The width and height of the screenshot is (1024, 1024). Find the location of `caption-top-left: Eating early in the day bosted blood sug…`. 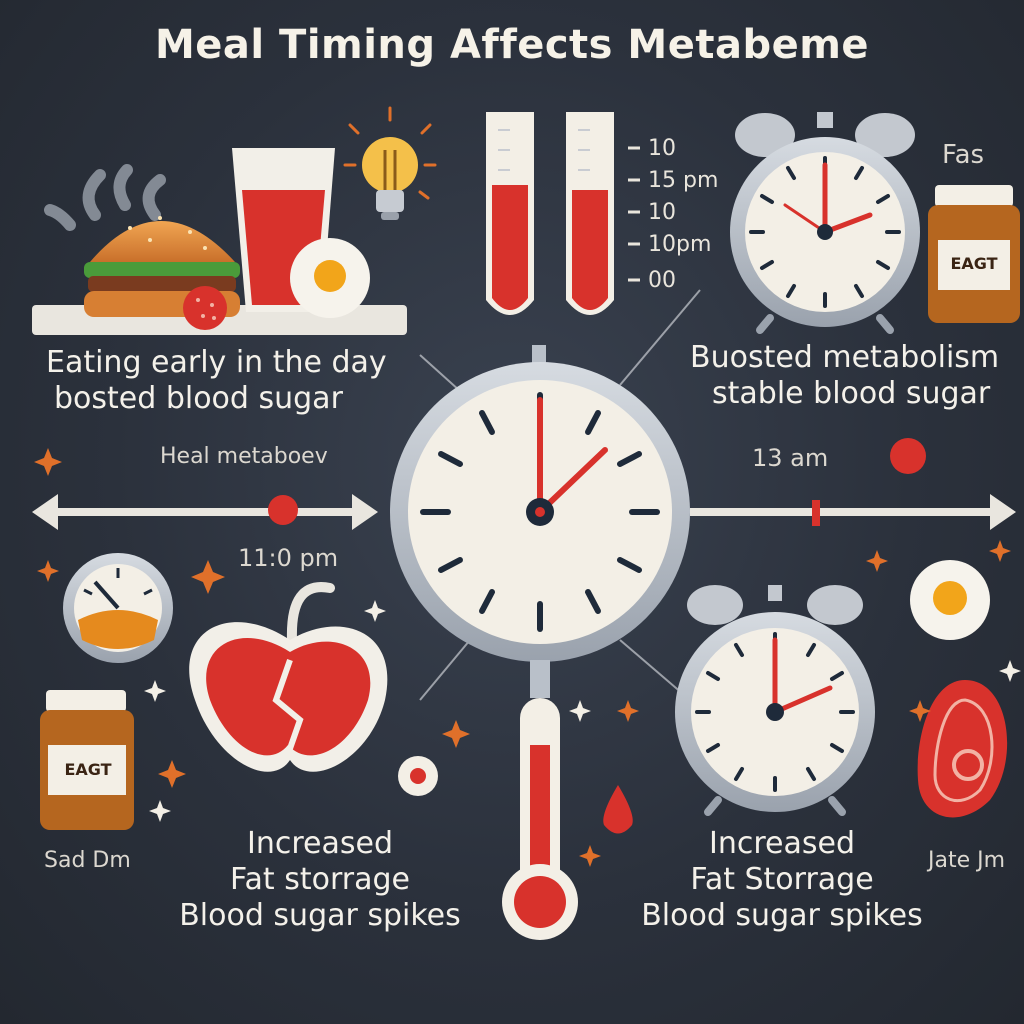

caption-top-left: Eating early in the day bosted blood sug… is located at coordinates (240, 381).